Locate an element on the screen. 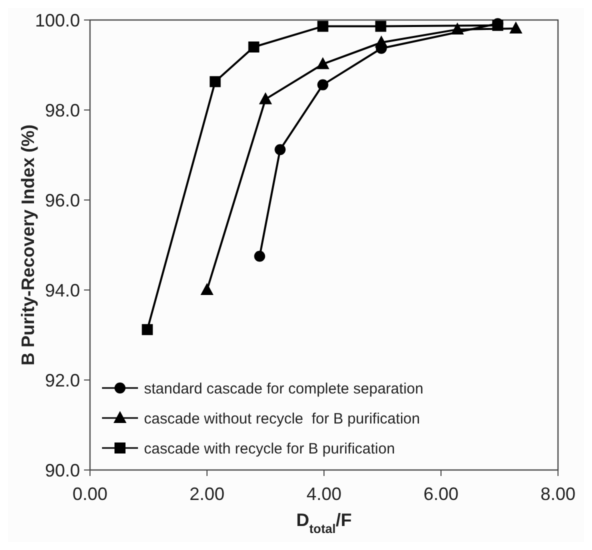  x-tick-label: 6.00 is located at coordinates (441, 494).